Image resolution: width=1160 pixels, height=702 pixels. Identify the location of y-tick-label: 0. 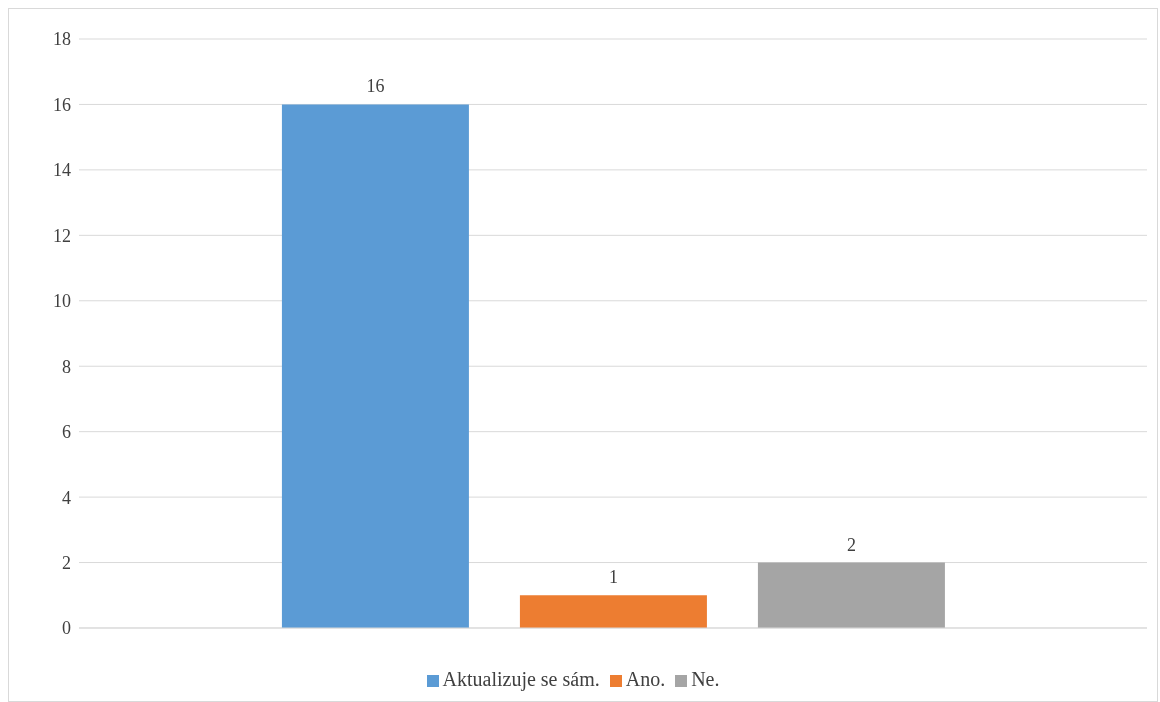
(66, 628).